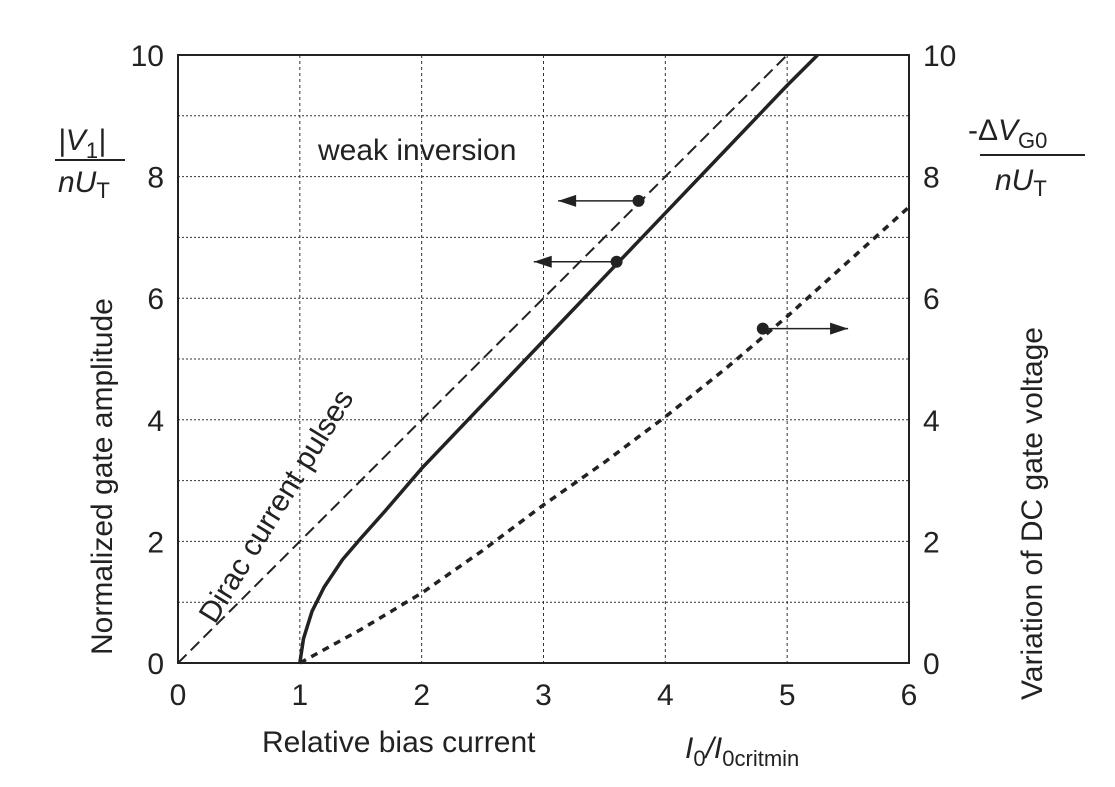  What do you see at coordinates (931, 664) in the screenshot?
I see `y-tick-label-right: 0` at bounding box center [931, 664].